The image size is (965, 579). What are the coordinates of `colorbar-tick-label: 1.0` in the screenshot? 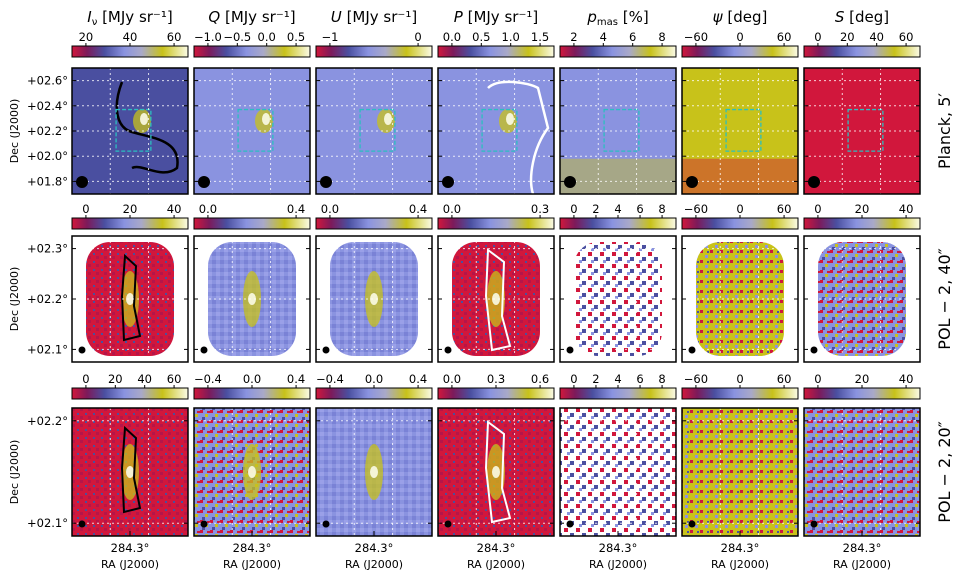 It's located at (511, 37).